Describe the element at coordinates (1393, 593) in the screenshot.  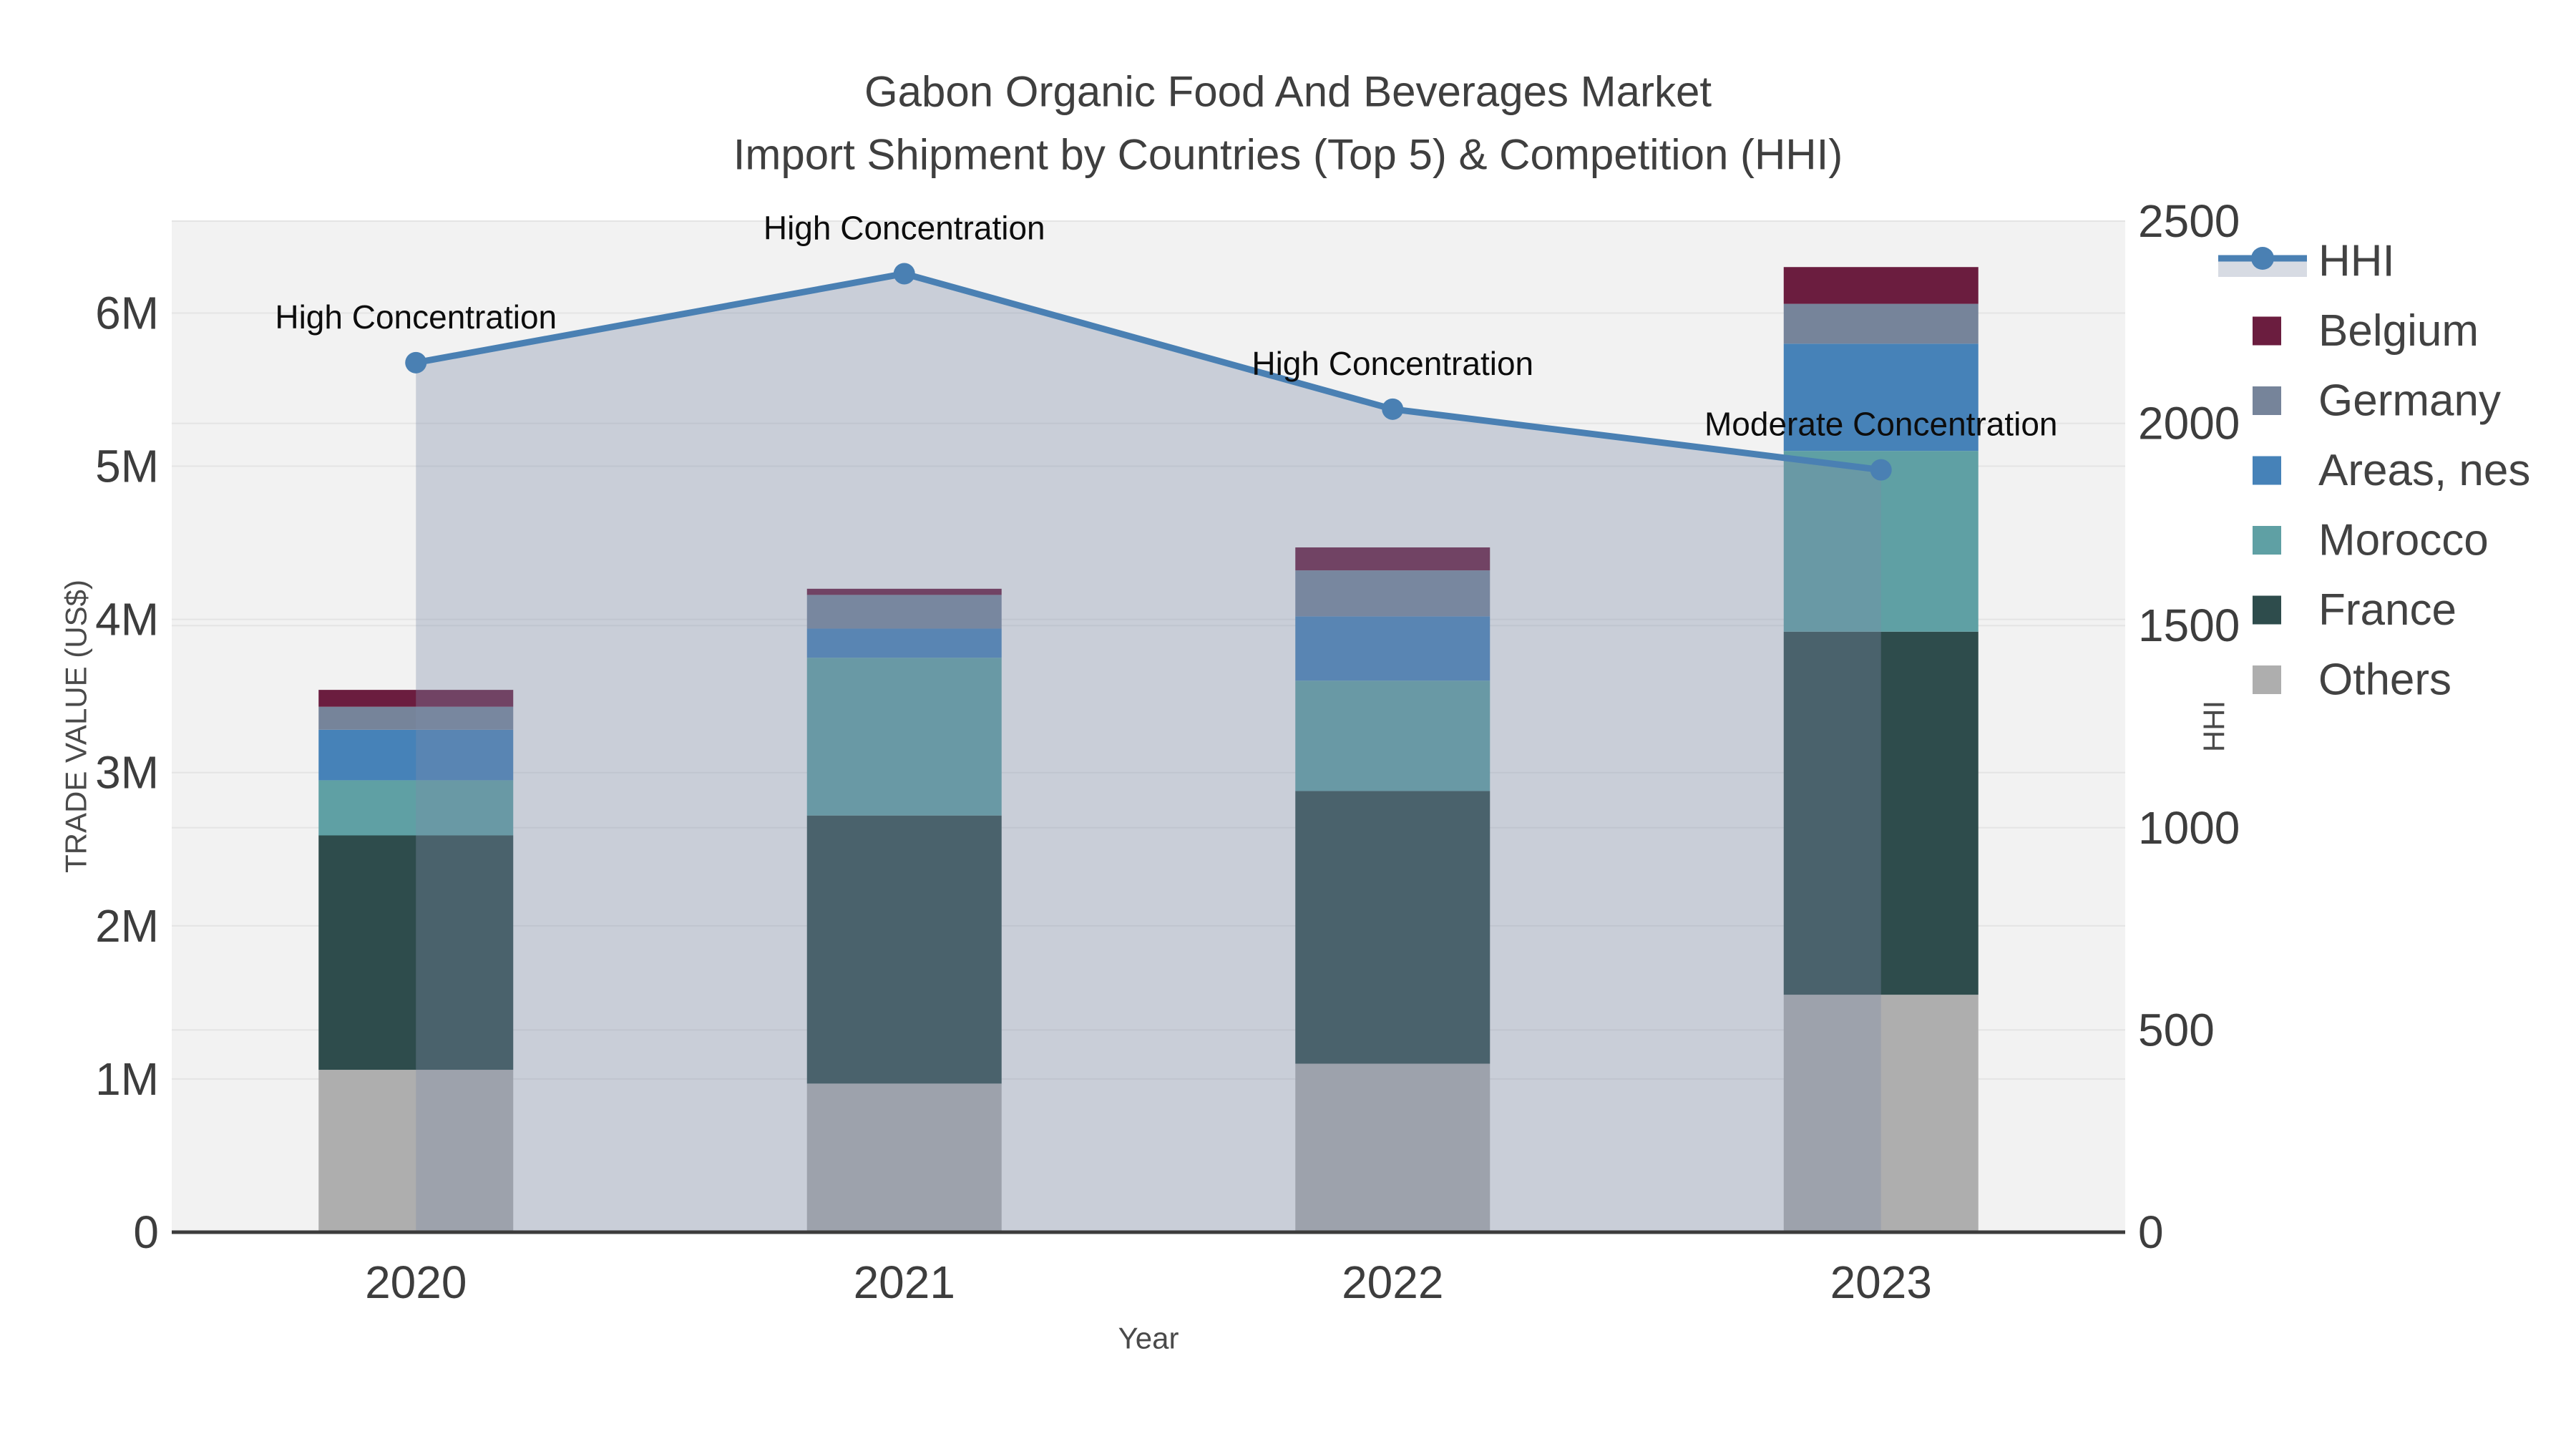
I see `bar-segment-germany-2022` at that location.